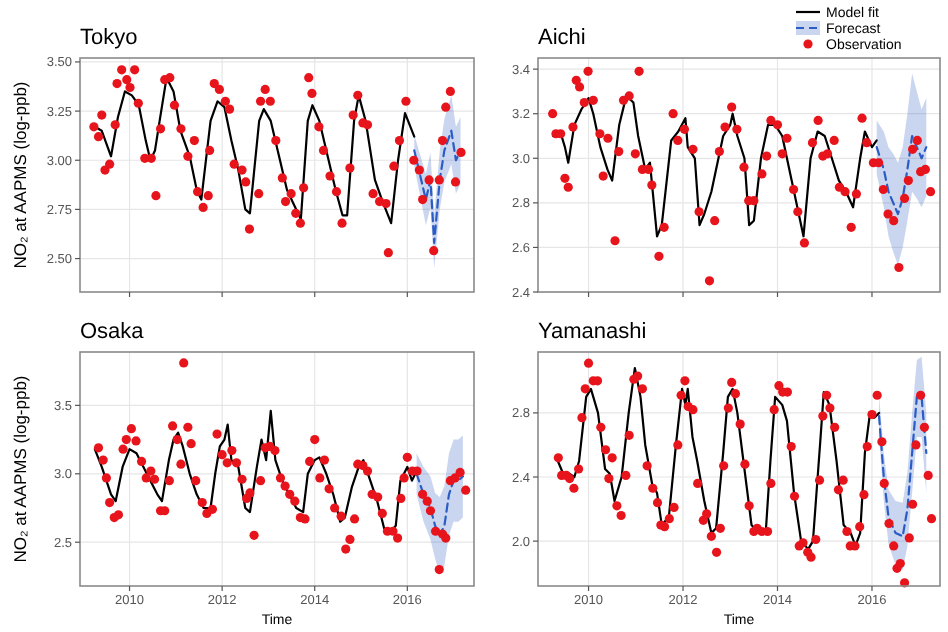 This screenshot has width=948, height=632. Describe the element at coordinates (562, 38) in the screenshot. I see `chart-title: Aichi` at that location.